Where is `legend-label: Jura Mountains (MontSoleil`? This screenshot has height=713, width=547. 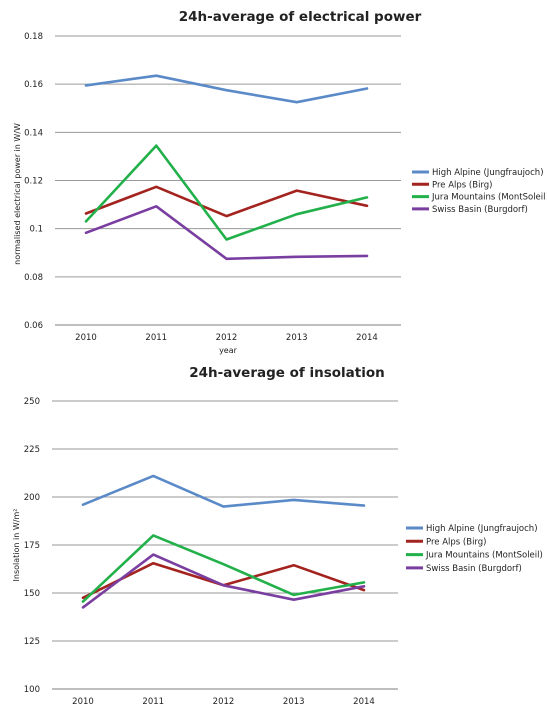 legend-label: Jura Mountains (MontSoleil is located at coordinates (488, 198).